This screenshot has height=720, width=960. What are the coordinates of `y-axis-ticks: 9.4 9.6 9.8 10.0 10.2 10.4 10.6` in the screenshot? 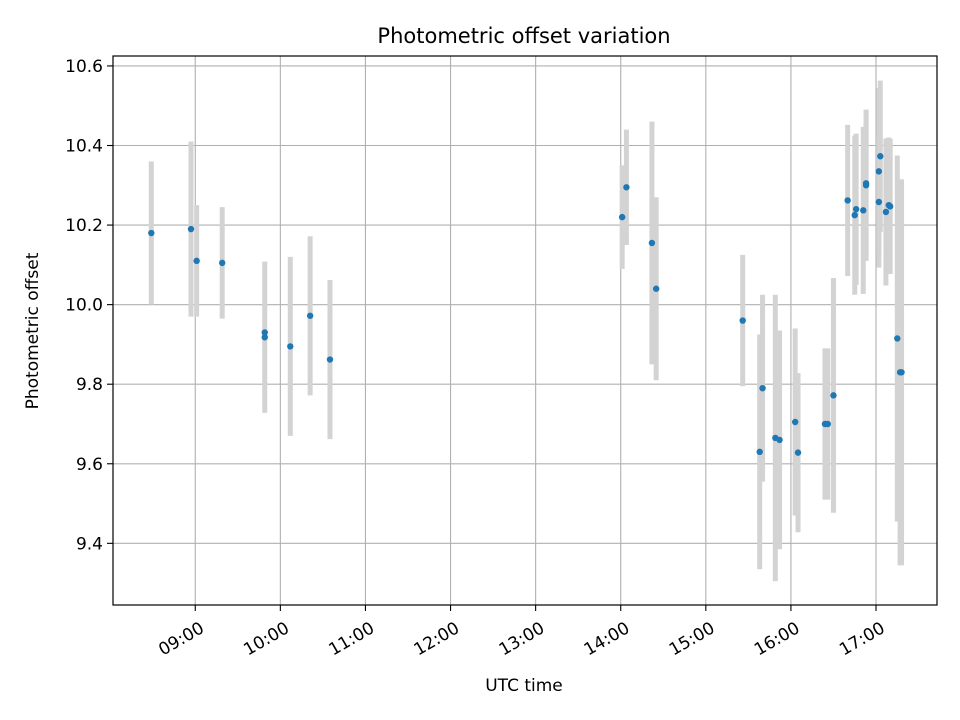 It's located at (89, 305).